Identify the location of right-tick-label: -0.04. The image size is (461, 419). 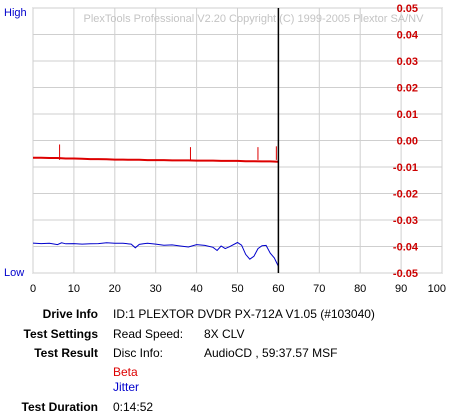
(406, 248).